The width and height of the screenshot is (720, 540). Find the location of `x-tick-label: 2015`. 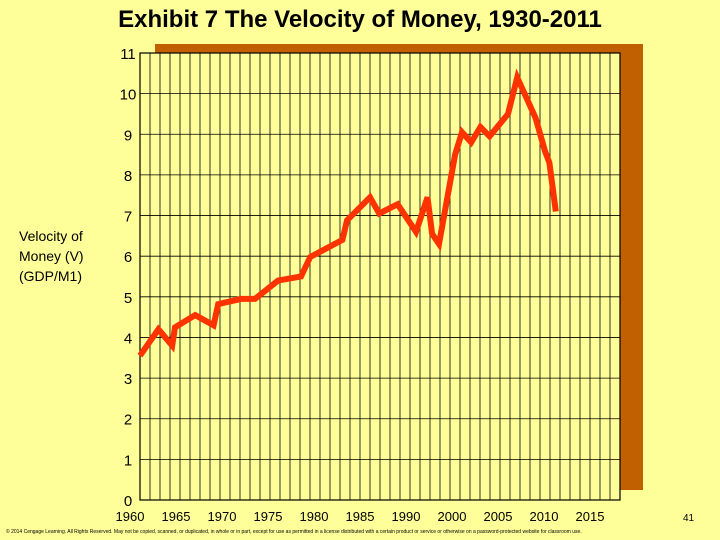

x-tick-label: 2015 is located at coordinates (590, 516).